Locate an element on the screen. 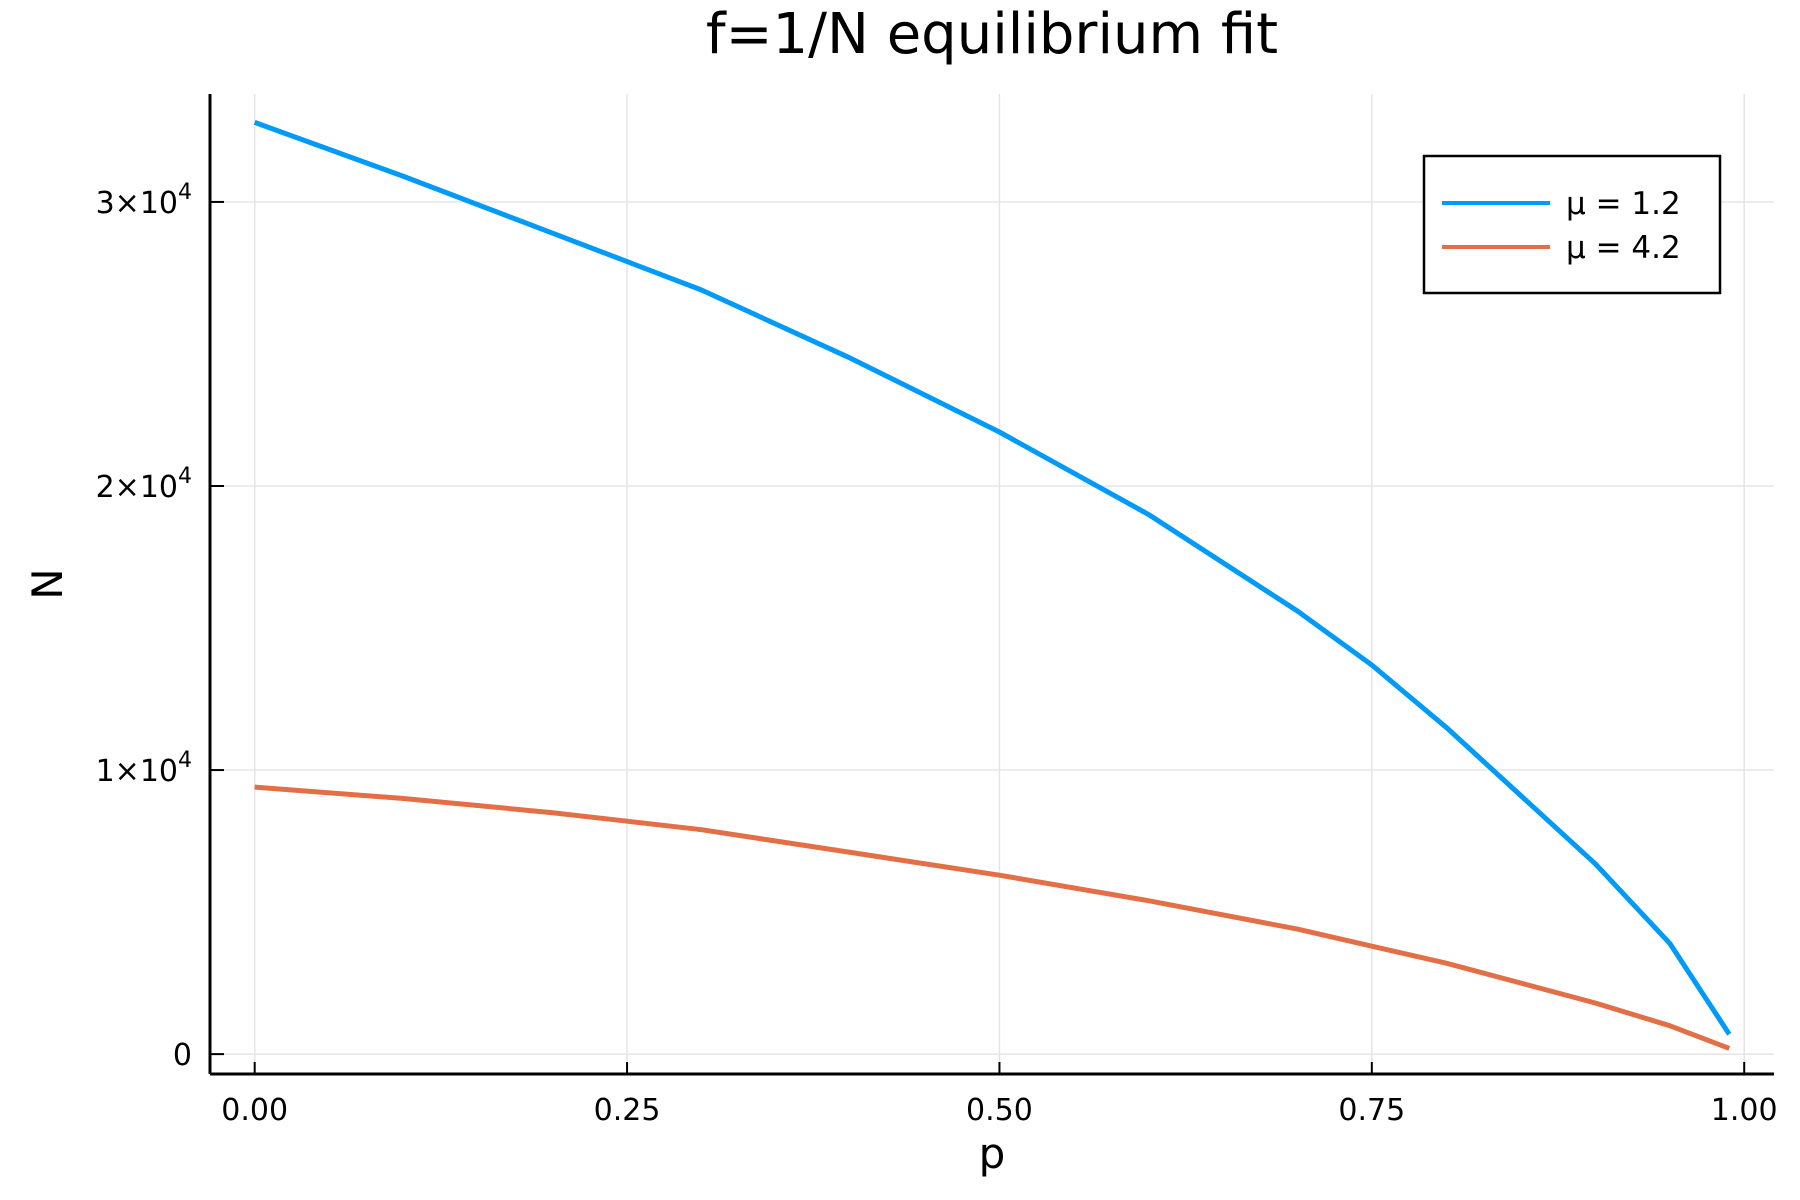 The height and width of the screenshot is (1200, 1800). legend: μ = 1.2 μ = 4.2 is located at coordinates (1572, 224).